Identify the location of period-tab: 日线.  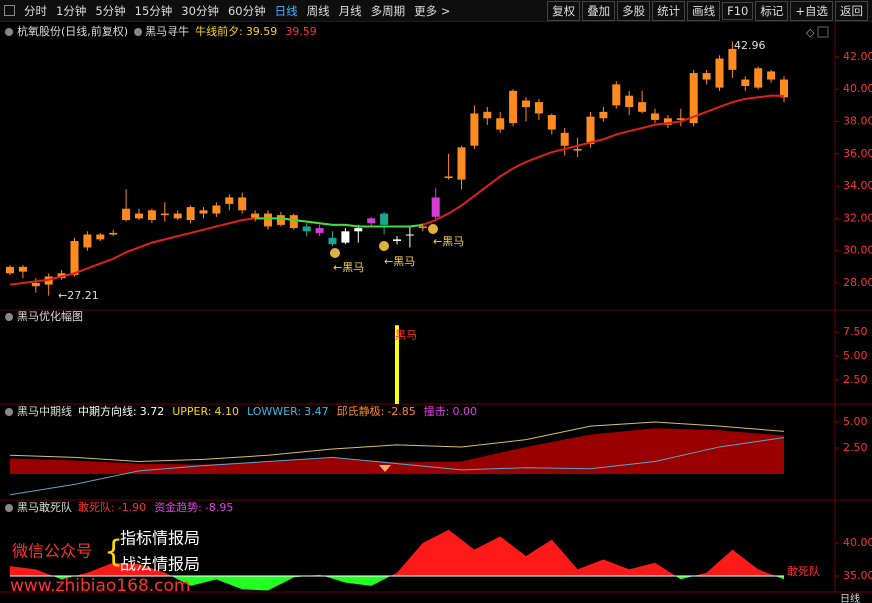
(286, 10).